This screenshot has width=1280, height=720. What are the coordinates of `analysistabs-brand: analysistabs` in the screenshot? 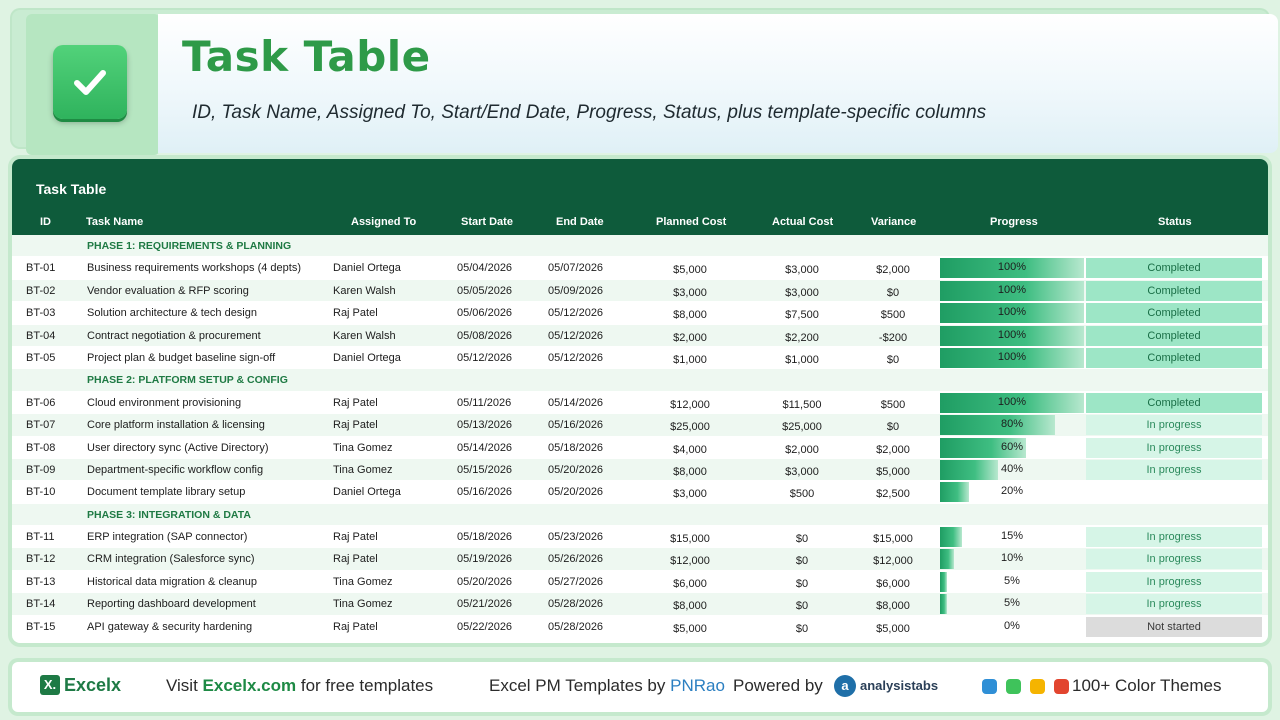 It's located at (899, 685).